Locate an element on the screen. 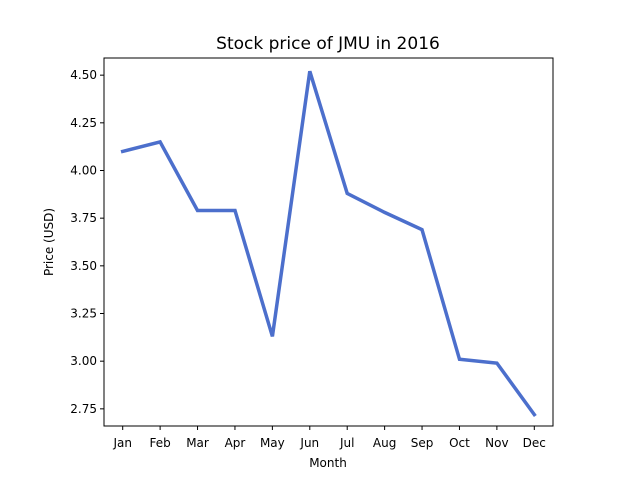 Image resolution: width=640 pixels, height=480 pixels. y-axis: 2.75 3.00 3.25 3.50 3.75 4.00 4.25 4.50 is located at coordinates (87, 242).